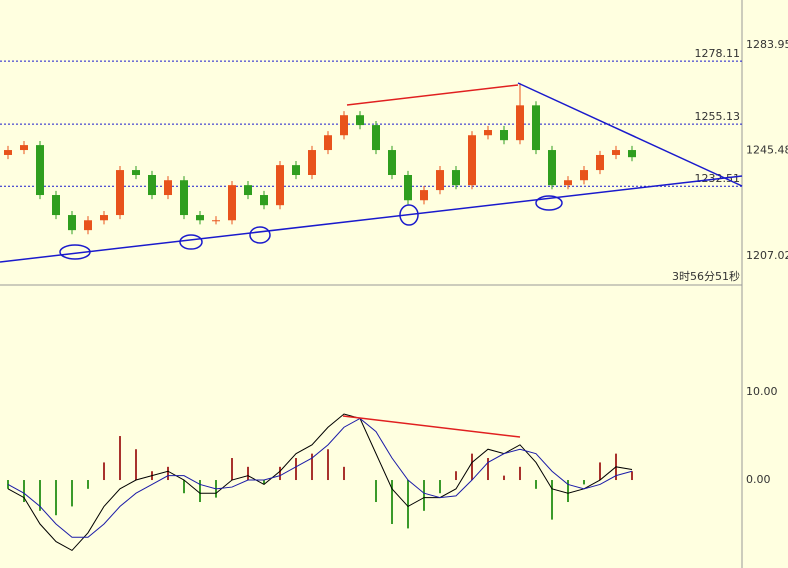  What do you see at coordinates (371, 219) in the screenshot?
I see `support-line` at bounding box center [371, 219].